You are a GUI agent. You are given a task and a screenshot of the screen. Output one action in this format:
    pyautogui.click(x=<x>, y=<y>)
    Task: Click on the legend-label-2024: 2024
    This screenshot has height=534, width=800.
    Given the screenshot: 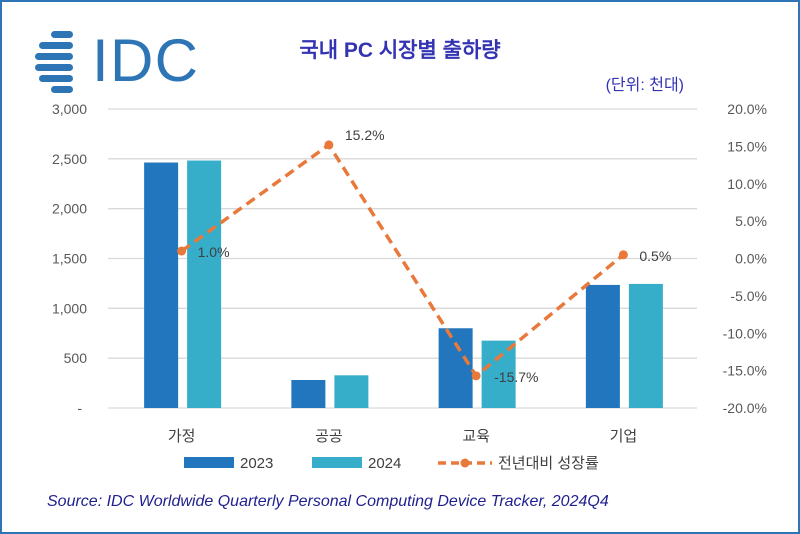 What is the action you would take?
    pyautogui.click(x=384, y=463)
    